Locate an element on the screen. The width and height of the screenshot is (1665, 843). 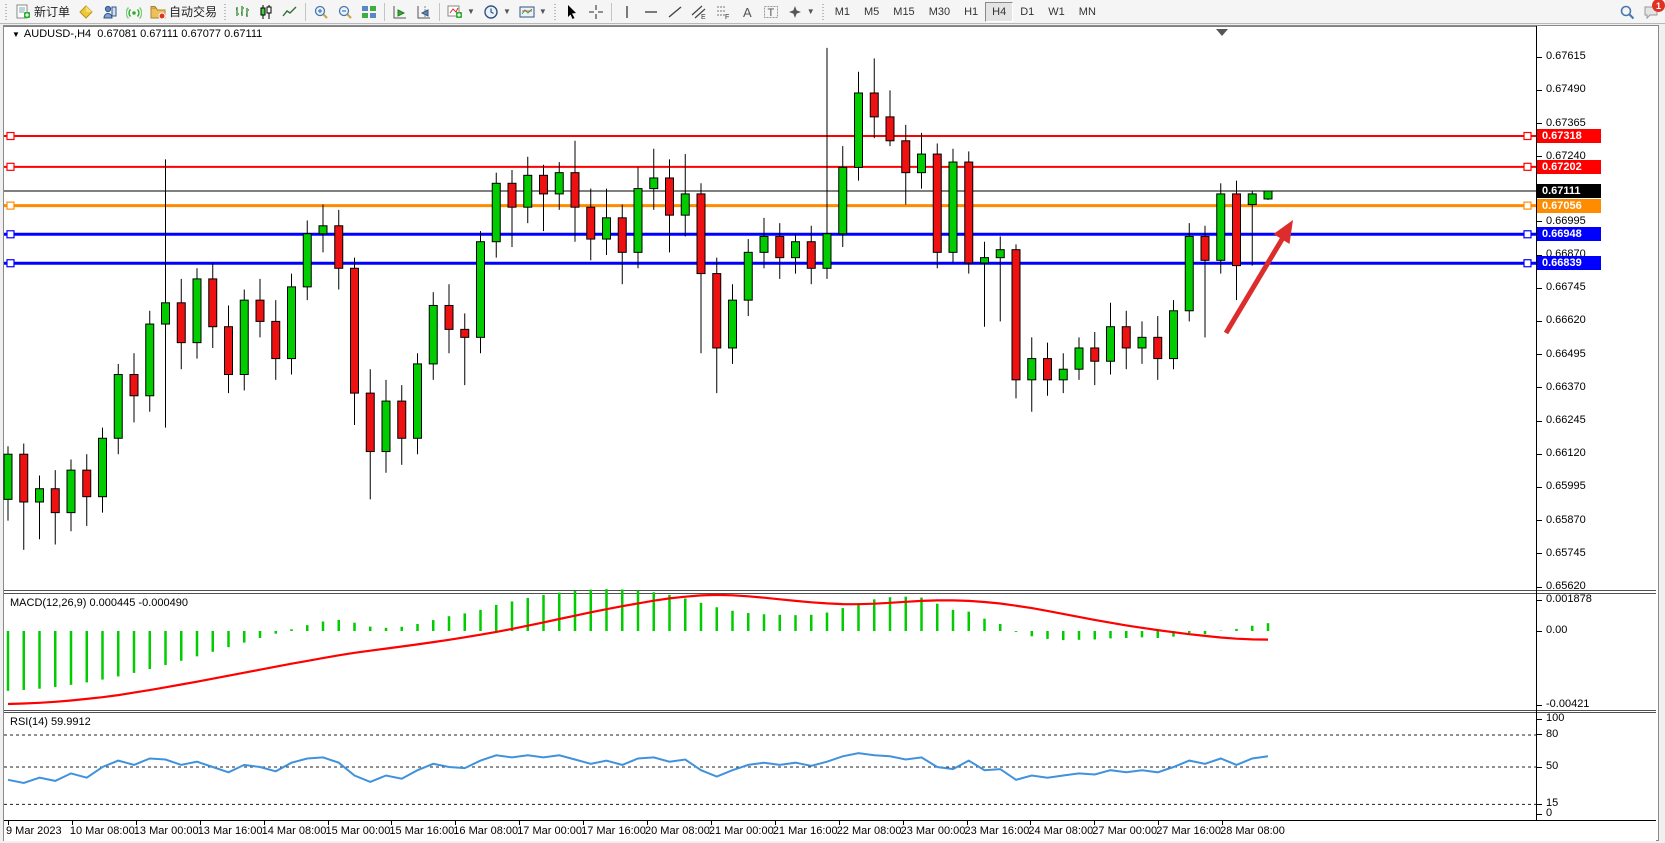
auto-scroll-button is located at coordinates (400, 12).